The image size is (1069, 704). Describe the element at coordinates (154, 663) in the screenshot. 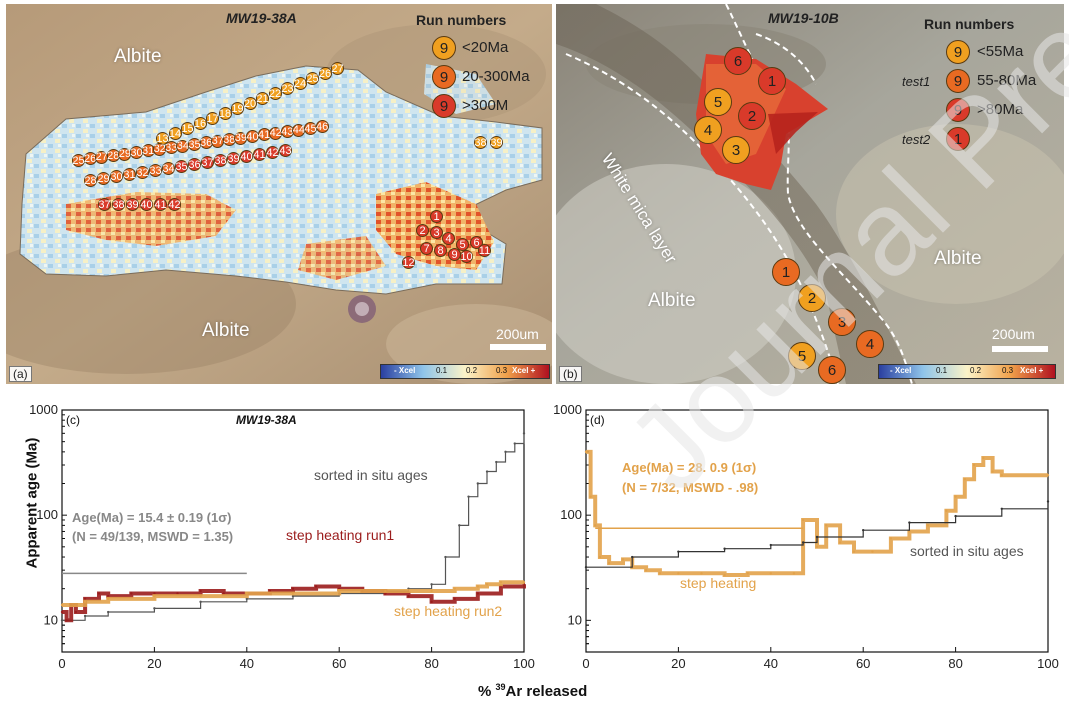

I see `x-tick-label: 20` at that location.